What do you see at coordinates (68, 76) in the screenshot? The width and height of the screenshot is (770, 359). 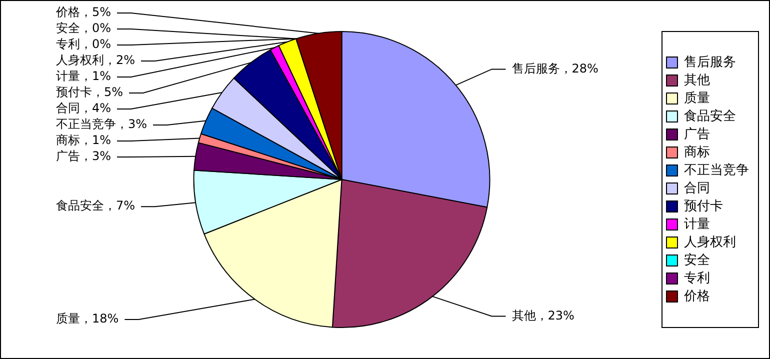 I see `slice-label: 计量` at bounding box center [68, 76].